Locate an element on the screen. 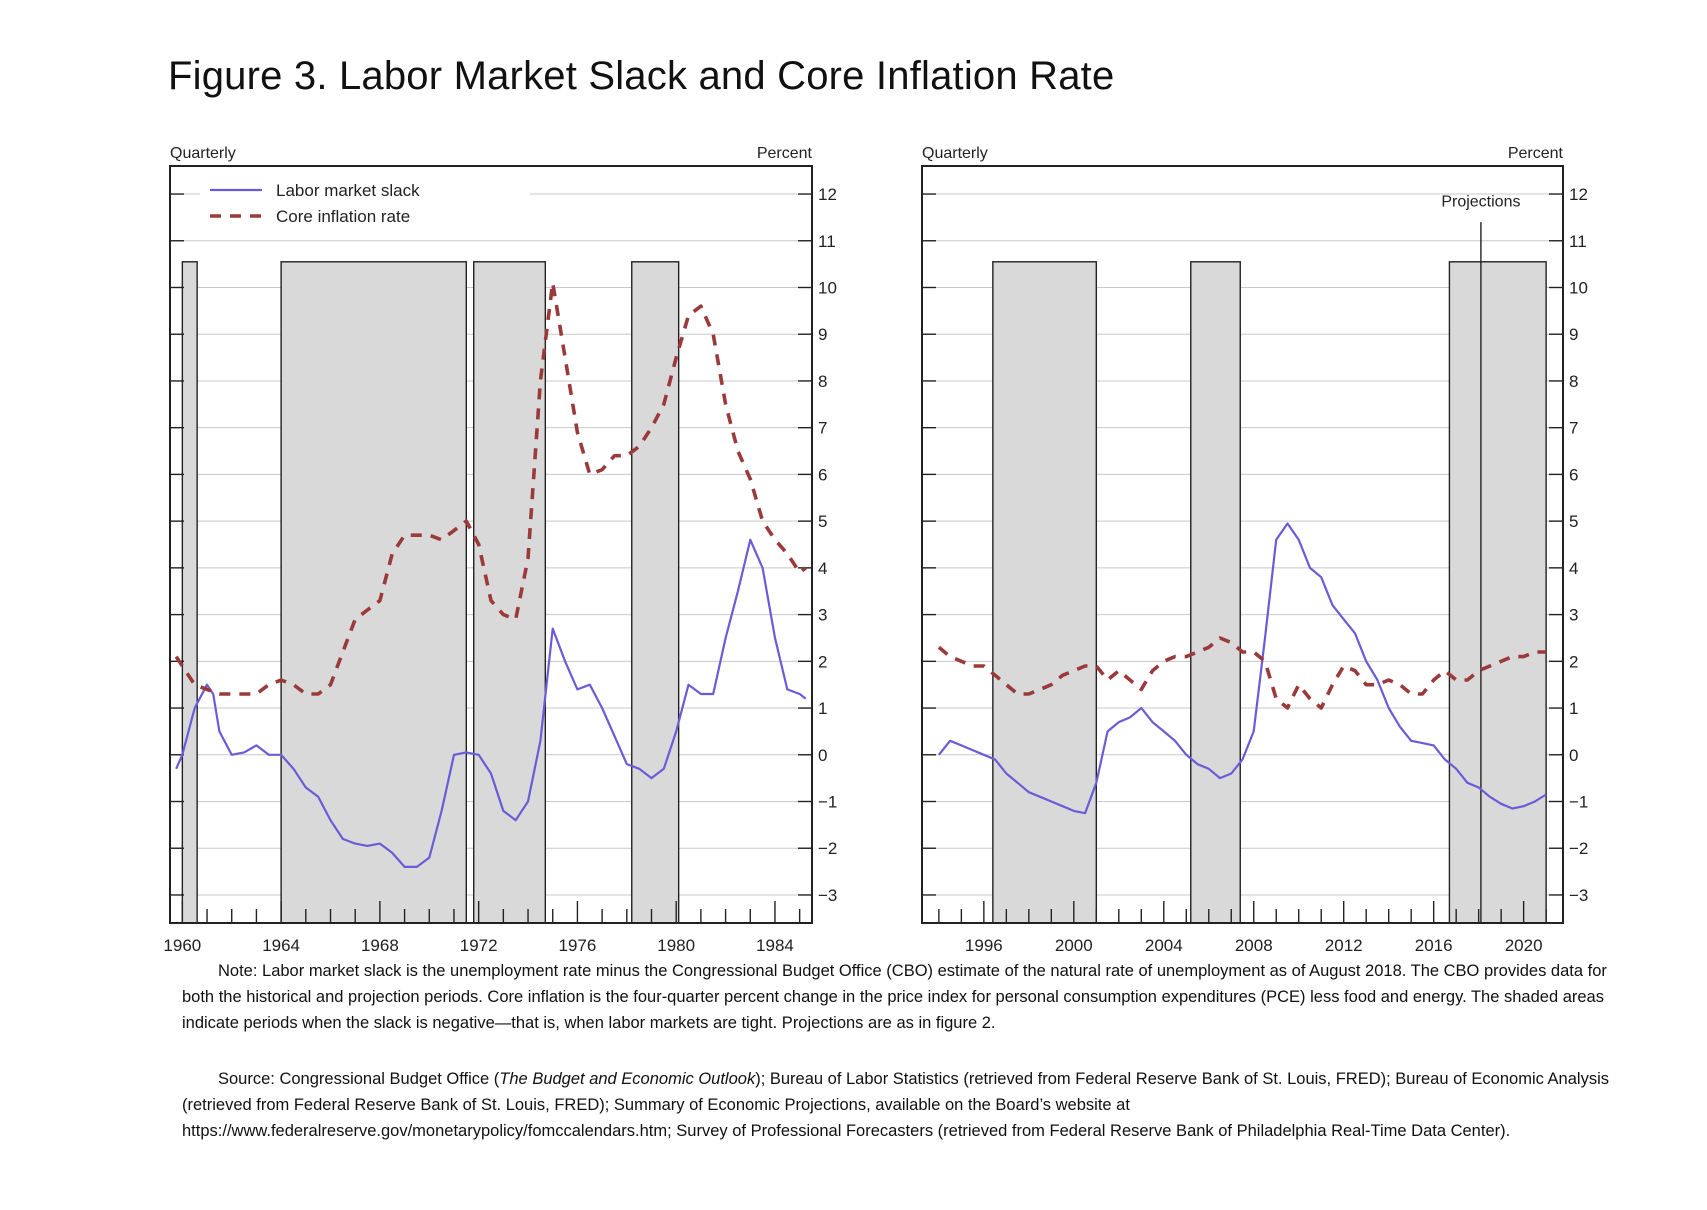 The height and width of the screenshot is (1210, 1707). x-tick-label: 1964 is located at coordinates (281, 945).